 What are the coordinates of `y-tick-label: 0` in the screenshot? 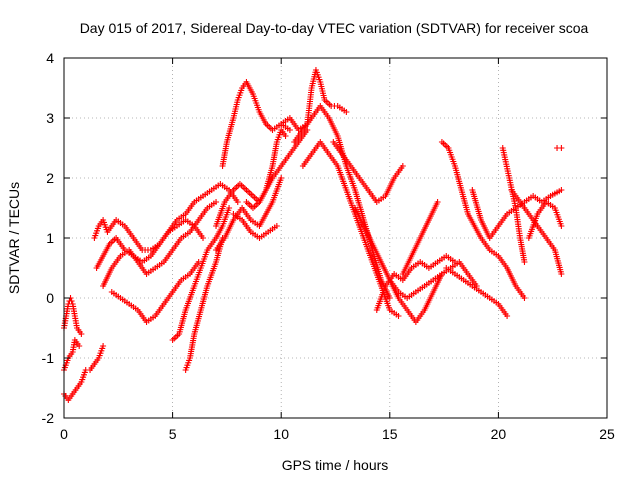 It's located at (50, 298).